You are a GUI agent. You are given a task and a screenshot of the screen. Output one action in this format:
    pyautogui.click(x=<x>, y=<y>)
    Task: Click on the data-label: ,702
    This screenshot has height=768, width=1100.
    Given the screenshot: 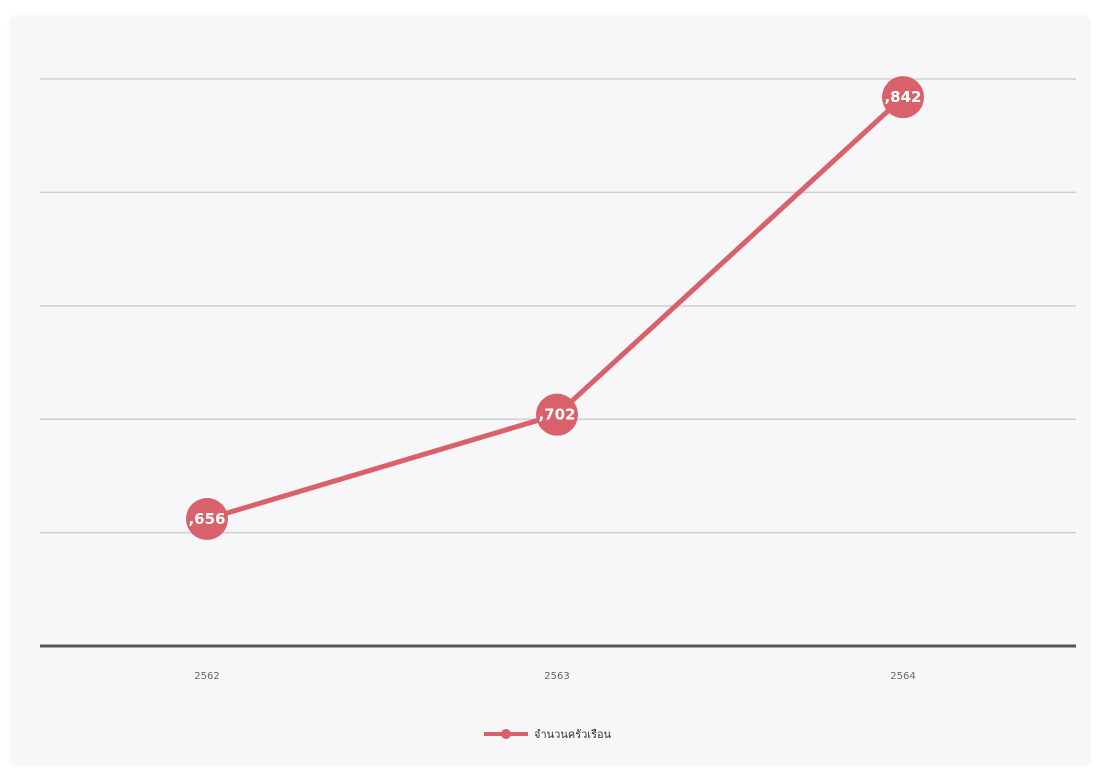 What is the action you would take?
    pyautogui.click(x=556, y=415)
    